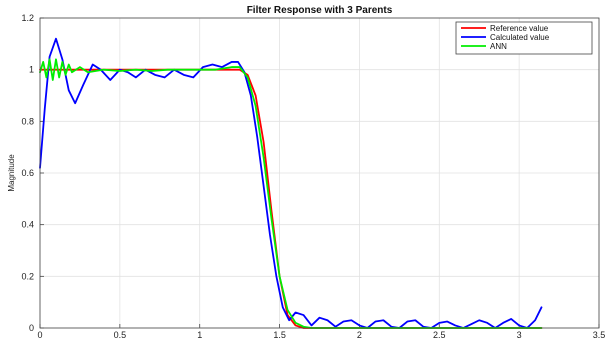 The image size is (609, 338). What do you see at coordinates (31, 70) in the screenshot?
I see `y-tick-label: 1` at bounding box center [31, 70].